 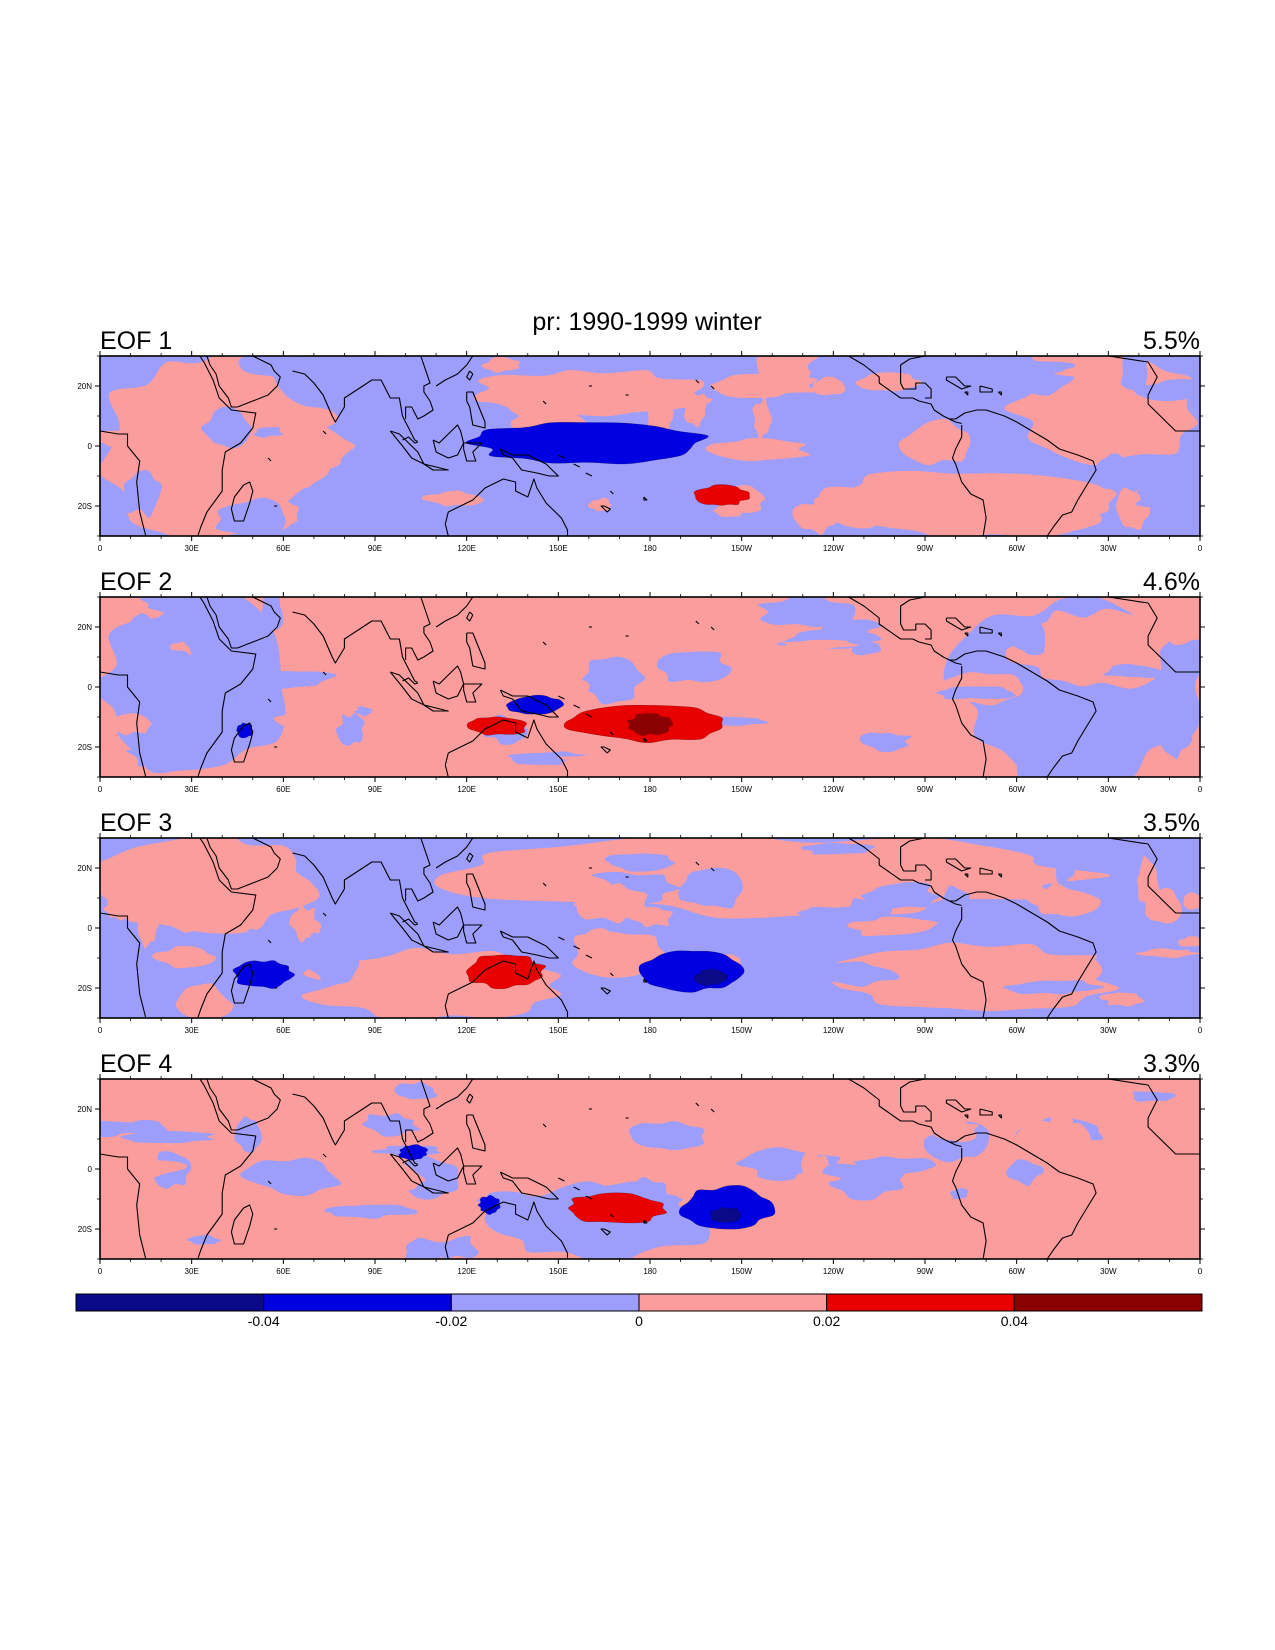 I want to click on panel-label: EOF 4, so click(x=136, y=1064).